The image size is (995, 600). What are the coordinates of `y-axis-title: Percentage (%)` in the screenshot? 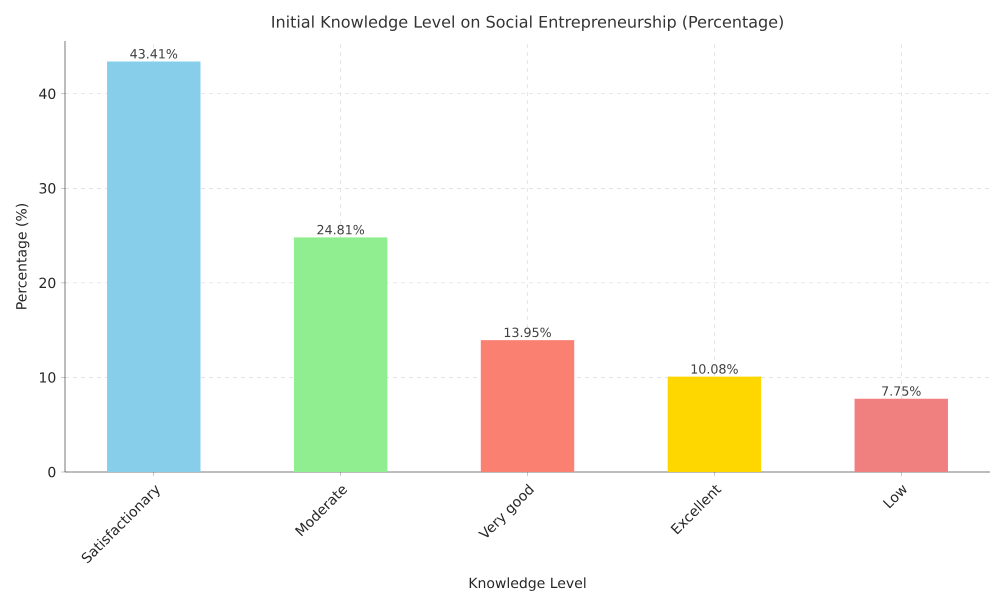 It's located at (23, 256).